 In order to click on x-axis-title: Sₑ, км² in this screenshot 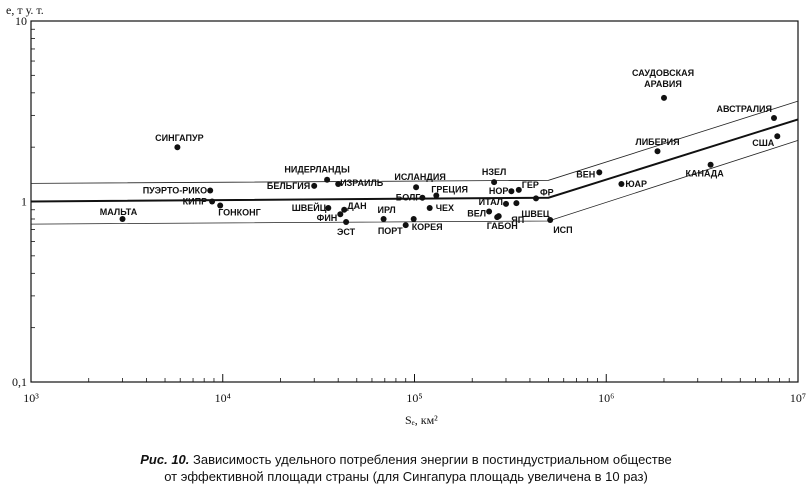, I will do `click(421, 420)`.